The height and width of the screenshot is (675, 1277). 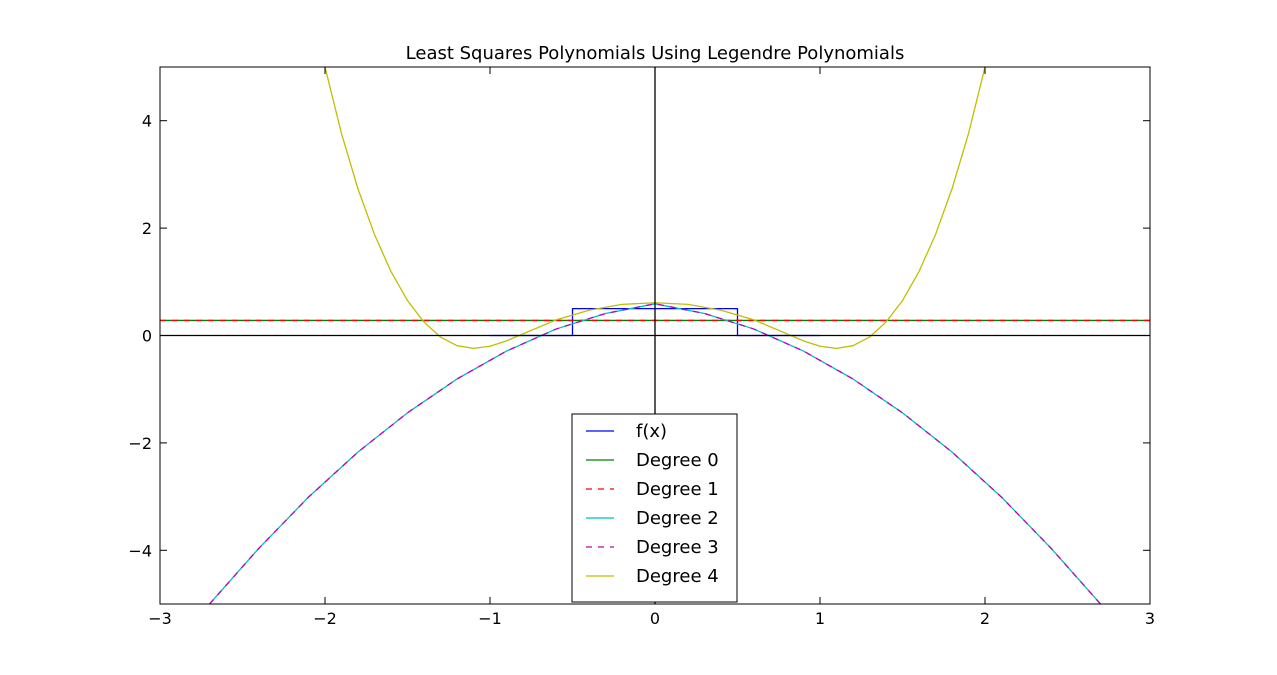 What do you see at coordinates (820, 618) in the screenshot?
I see `x-tick-label: 1` at bounding box center [820, 618].